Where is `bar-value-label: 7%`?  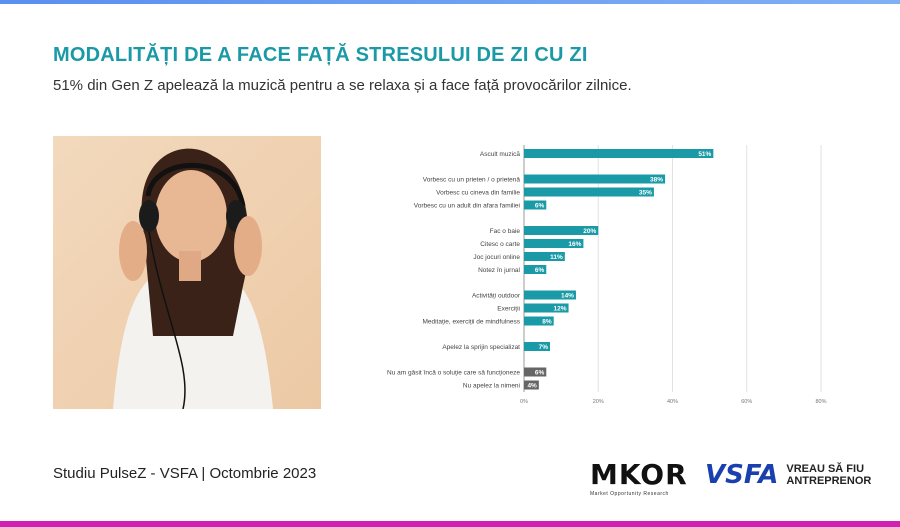 bar-value-label: 7% is located at coordinates (544, 347).